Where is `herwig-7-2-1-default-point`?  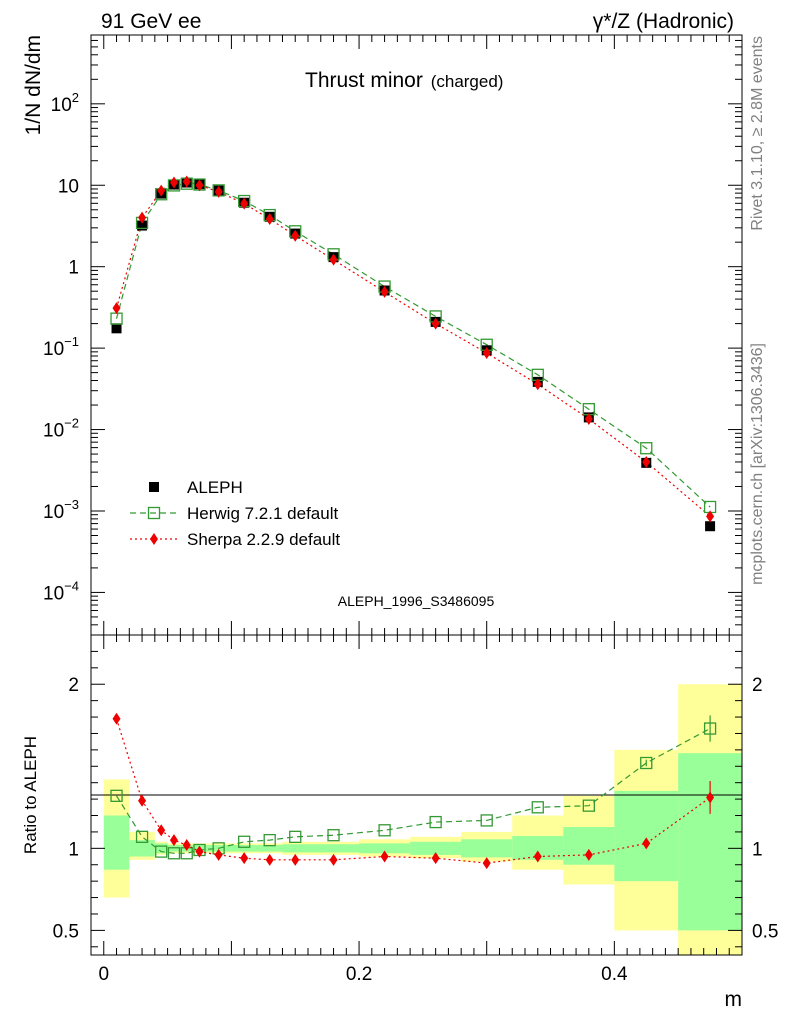 herwig-7-2-1-default-point is located at coordinates (646, 448).